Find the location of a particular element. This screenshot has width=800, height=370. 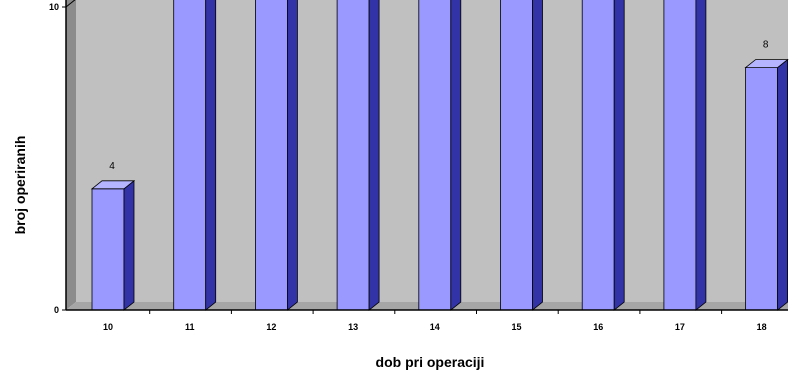

x-tick-labels: 10 11 12 13 14 15 16 17 18 is located at coordinates (435, 327).